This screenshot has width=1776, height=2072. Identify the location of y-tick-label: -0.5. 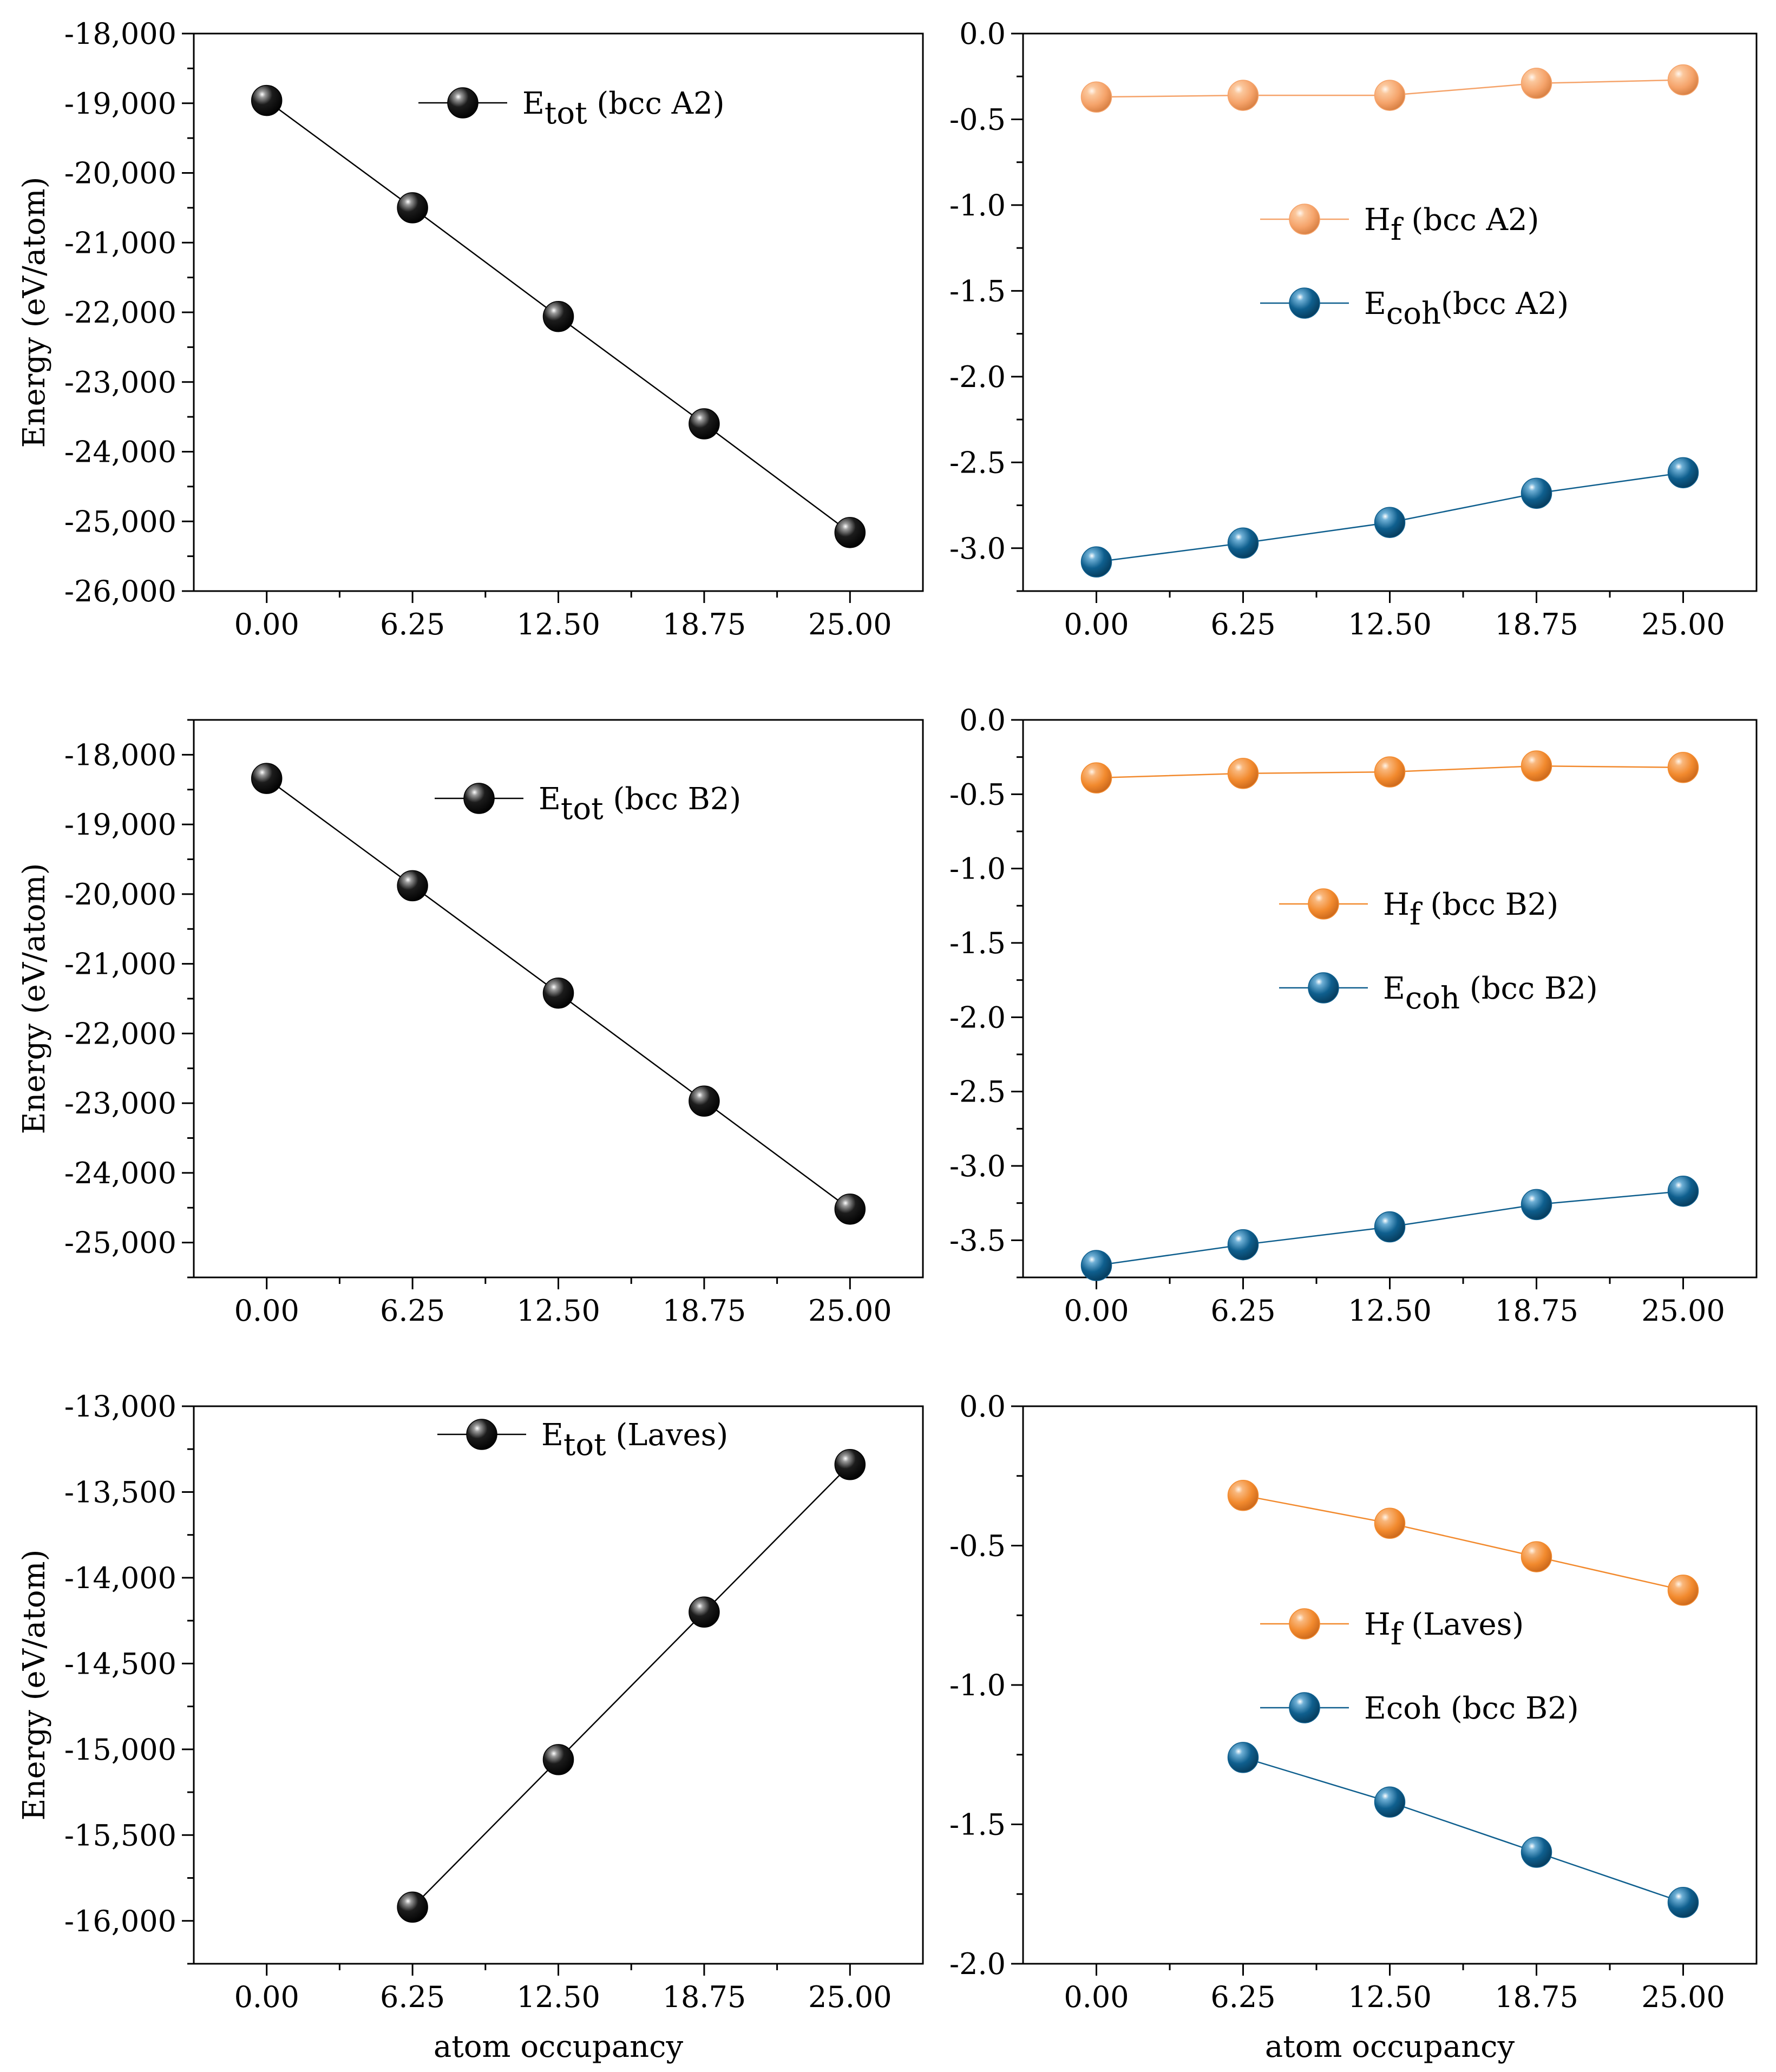
(977, 794).